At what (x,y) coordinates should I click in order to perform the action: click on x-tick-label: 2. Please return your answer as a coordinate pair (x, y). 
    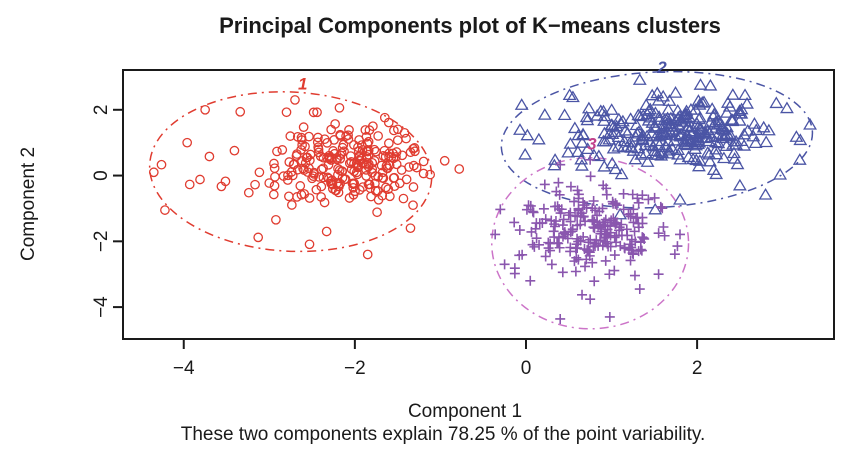
    Looking at the image, I should click on (697, 368).